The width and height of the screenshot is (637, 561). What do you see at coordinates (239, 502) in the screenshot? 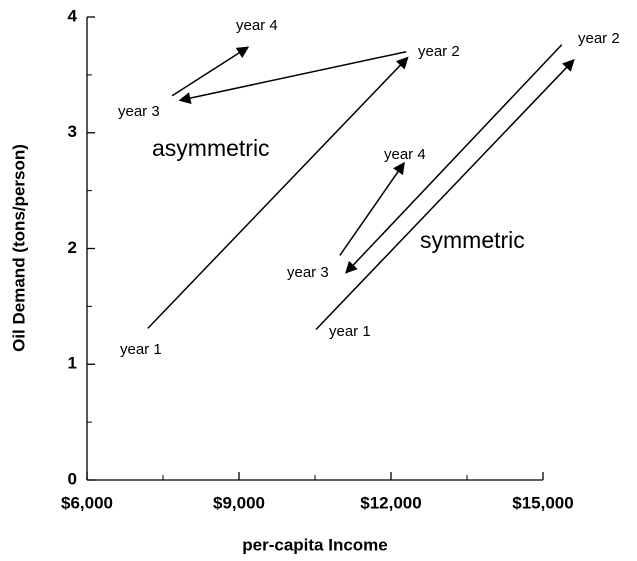
I see `x-tick-label: $9,000` at bounding box center [239, 502].